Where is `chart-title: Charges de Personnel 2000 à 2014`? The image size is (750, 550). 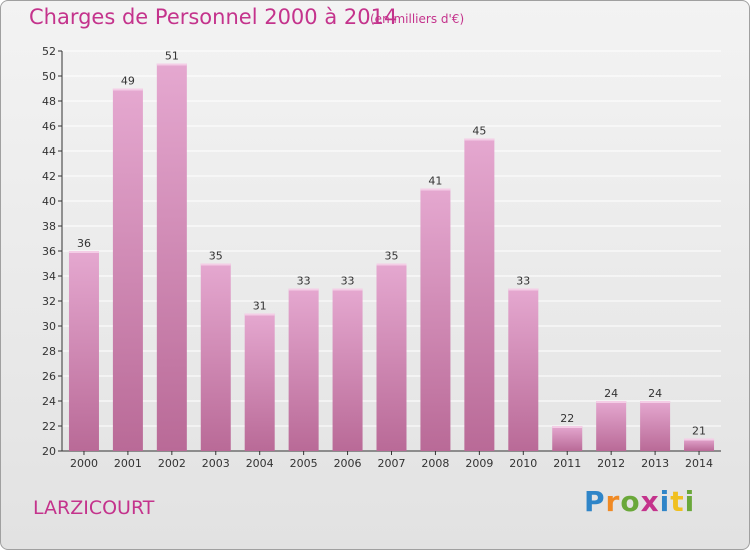
chart-title: Charges de Personnel 2000 à 2014 is located at coordinates (213, 17).